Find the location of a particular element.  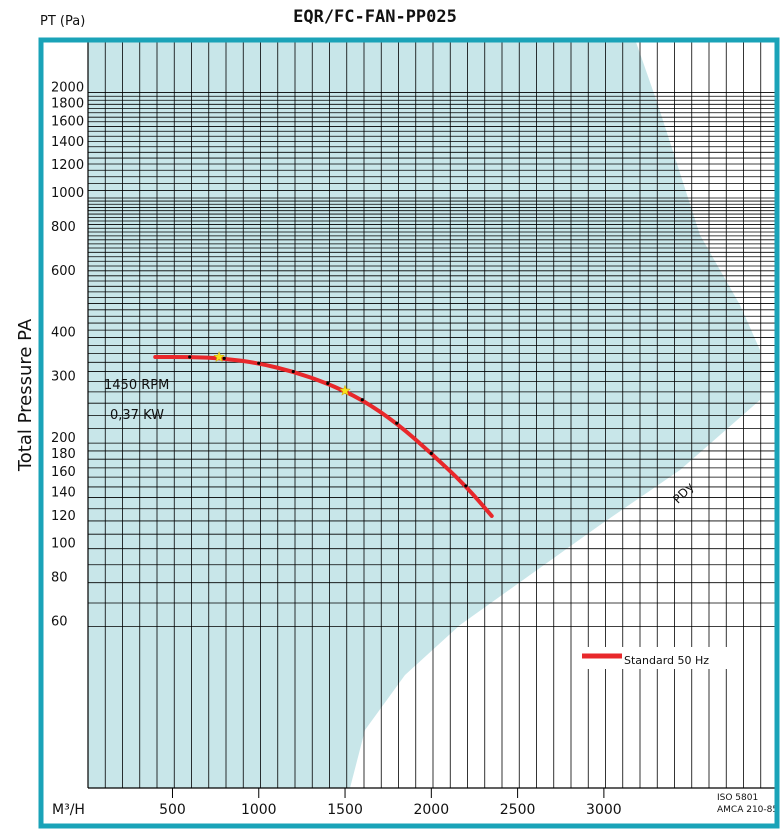

y-tick-label: 180 is located at coordinates (63, 454).